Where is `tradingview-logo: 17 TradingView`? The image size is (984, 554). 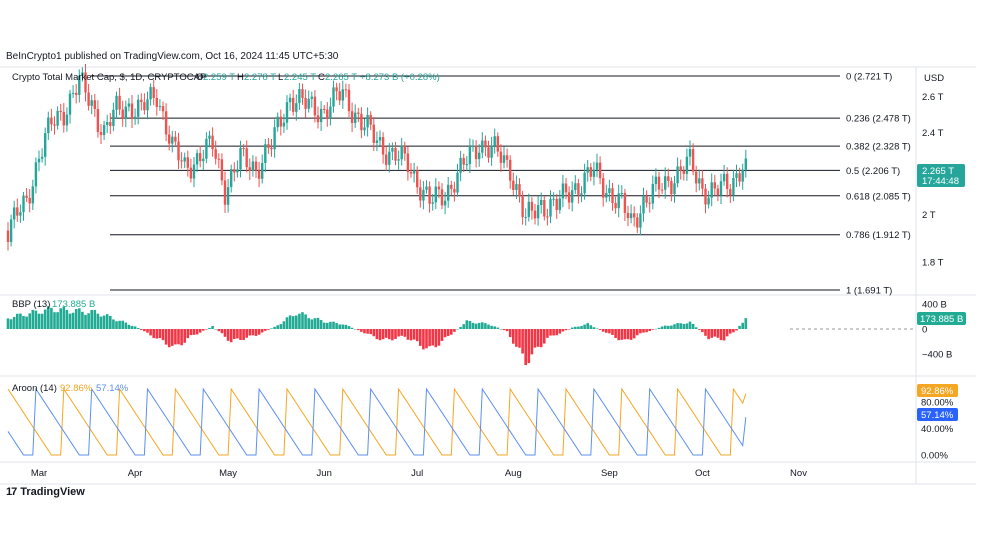 tradingview-logo: 17 TradingView is located at coordinates (45, 492).